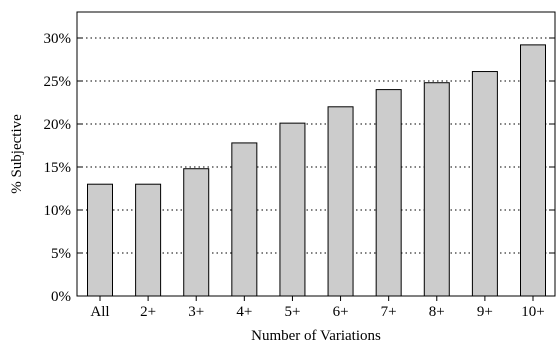 This screenshot has height=347, width=560. I want to click on y-tick-label: 25%, so click(58, 82).